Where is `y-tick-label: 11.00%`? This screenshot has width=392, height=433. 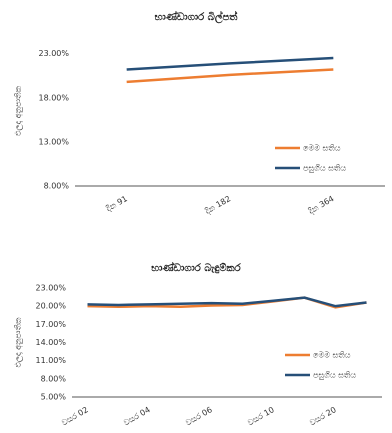 y-tick-label: 11.00% is located at coordinates (50, 360).